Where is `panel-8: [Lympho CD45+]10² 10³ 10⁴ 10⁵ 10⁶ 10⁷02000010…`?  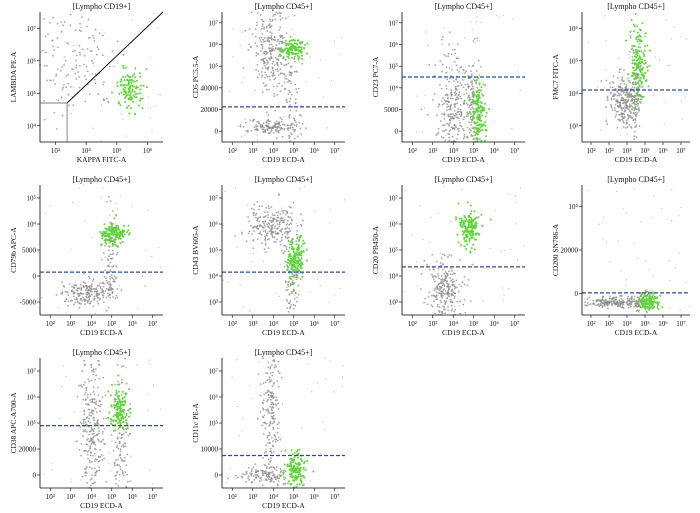 panel-8: [Lympho CD45+]10² 10³ 10⁴ 10⁵ 10⁶ 10⁷02000010… is located at coordinates (621, 256).